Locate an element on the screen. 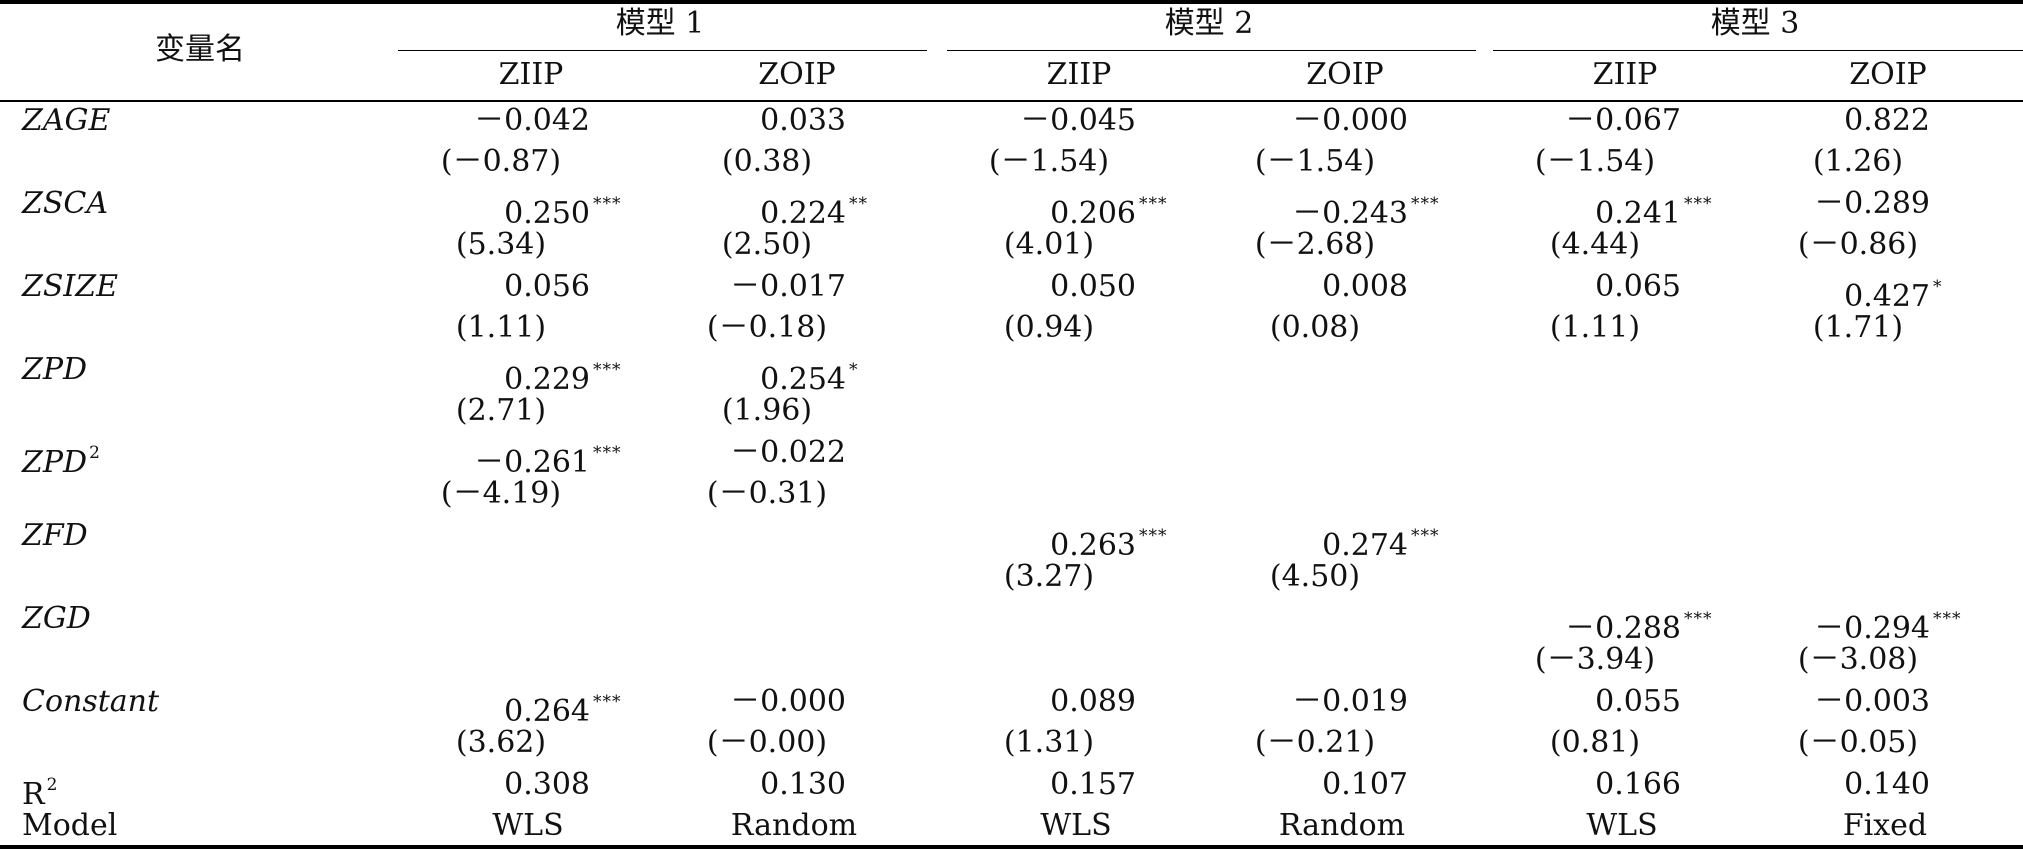 This screenshot has height=849, width=2023. t-stat-cell: (－0.31) is located at coordinates (767, 493).